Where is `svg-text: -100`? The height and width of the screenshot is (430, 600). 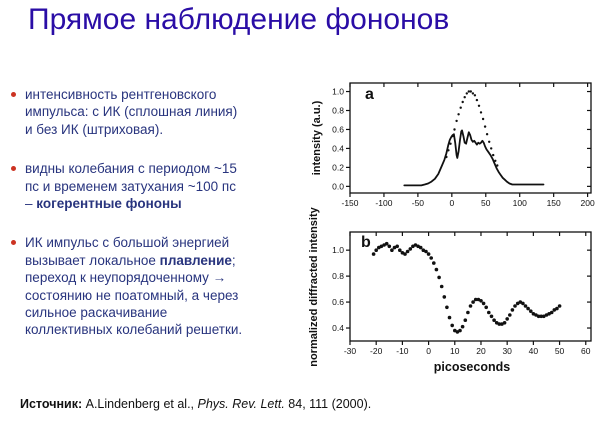
svg-text: -100 is located at coordinates (383, 203).